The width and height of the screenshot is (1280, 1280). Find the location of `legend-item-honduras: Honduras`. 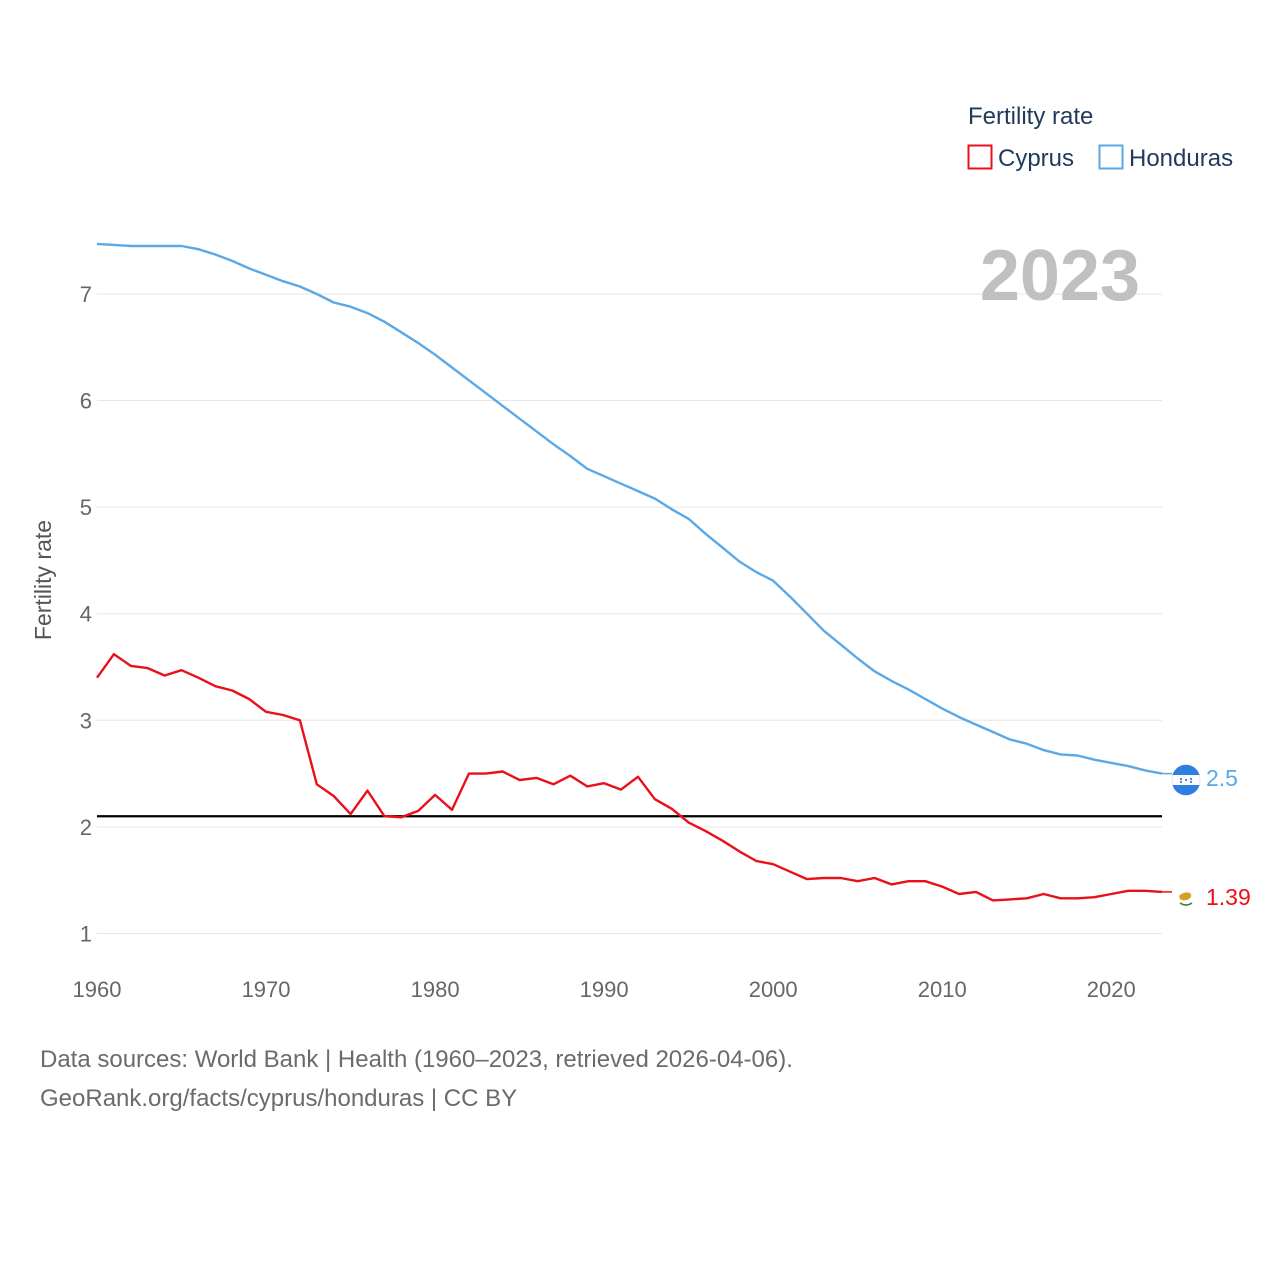

legend-item-honduras: Honduras is located at coordinates (1166, 158).